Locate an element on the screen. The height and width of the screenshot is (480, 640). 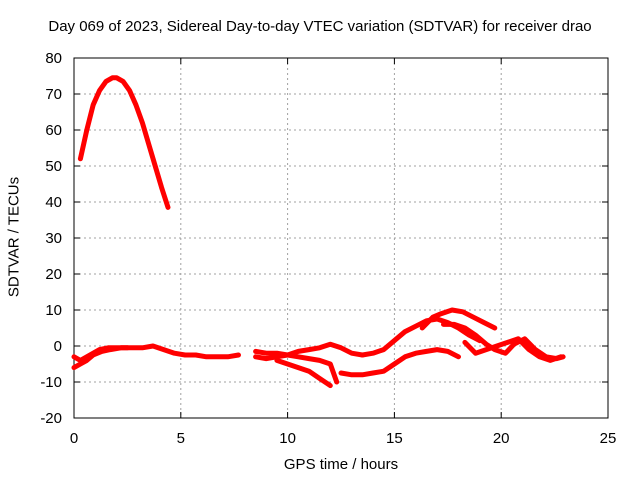
y-tick-label: 80 is located at coordinates (53, 58).